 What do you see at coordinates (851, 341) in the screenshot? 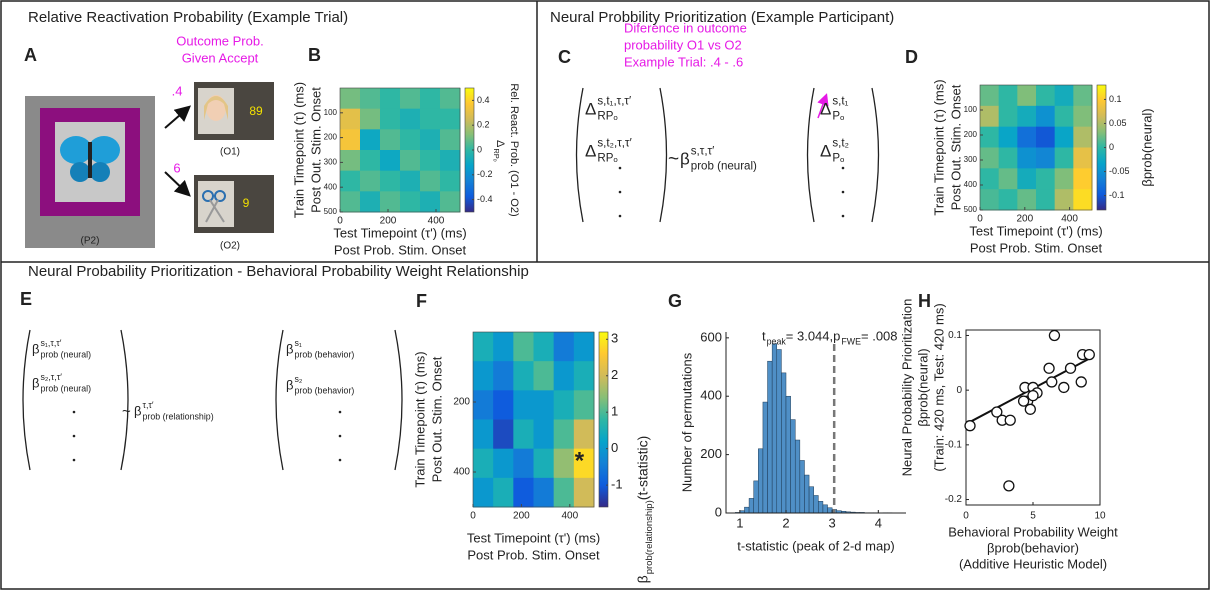
I see `subscript: FWE` at bounding box center [851, 341].